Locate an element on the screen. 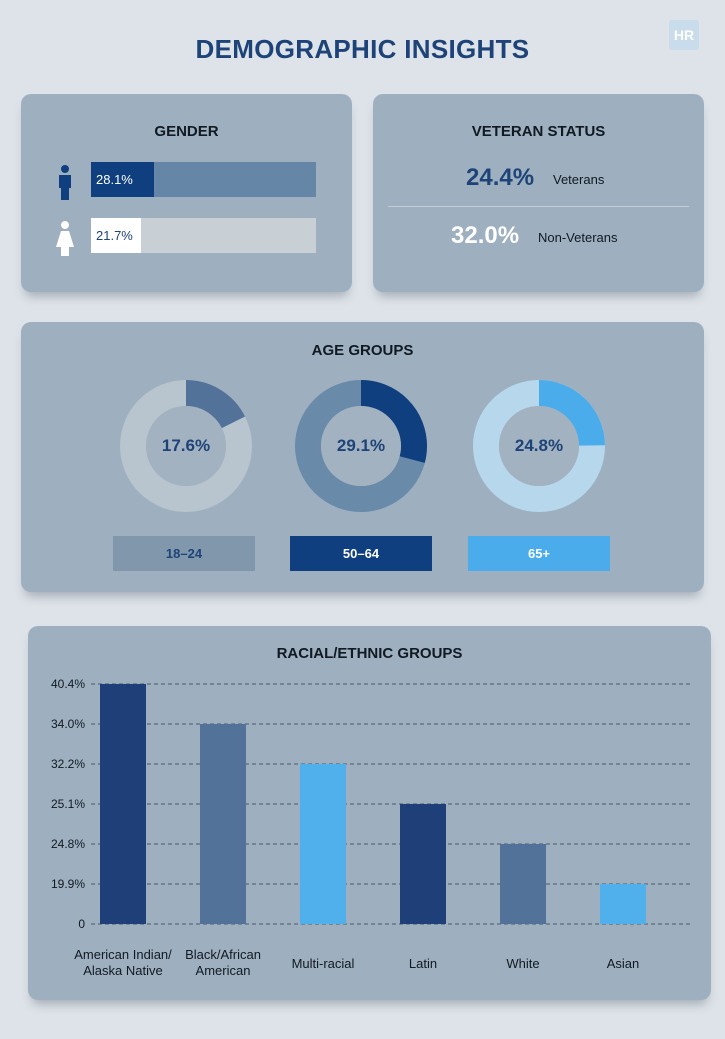  gender-card: GENDER 28.1% 21.7% is located at coordinates (186, 193).